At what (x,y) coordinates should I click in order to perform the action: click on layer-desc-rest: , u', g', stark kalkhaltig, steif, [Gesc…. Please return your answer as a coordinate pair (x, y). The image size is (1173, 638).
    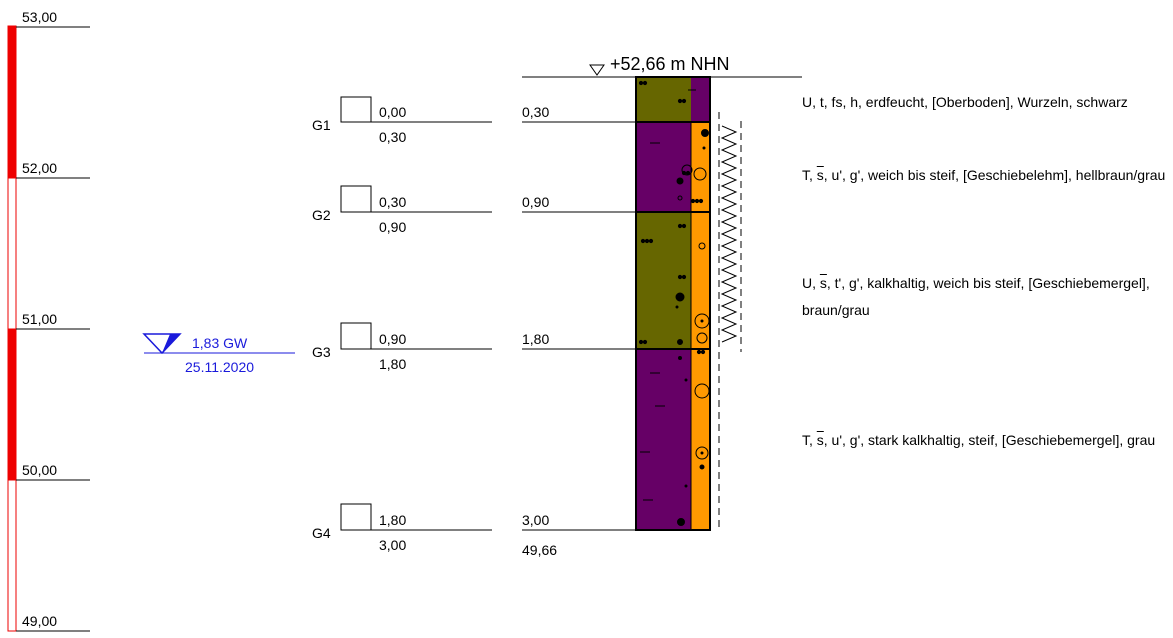
    Looking at the image, I should click on (989, 440).